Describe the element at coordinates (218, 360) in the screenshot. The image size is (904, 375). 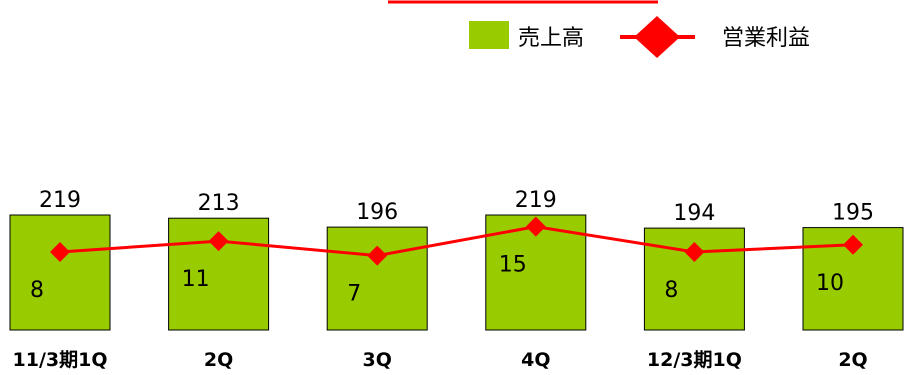
I see `category-label-1: 2Q` at that location.